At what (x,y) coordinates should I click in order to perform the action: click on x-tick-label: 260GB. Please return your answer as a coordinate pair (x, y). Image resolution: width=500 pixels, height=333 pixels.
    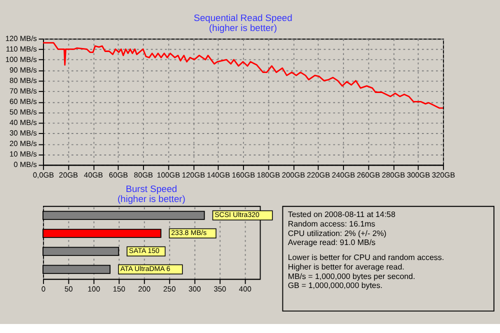
    Looking at the image, I should click on (368, 175).